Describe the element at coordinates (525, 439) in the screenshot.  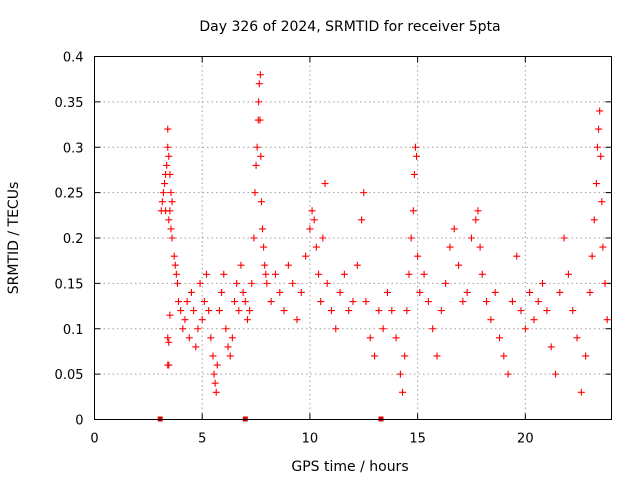
I see `x-tick-label: 20` at that location.